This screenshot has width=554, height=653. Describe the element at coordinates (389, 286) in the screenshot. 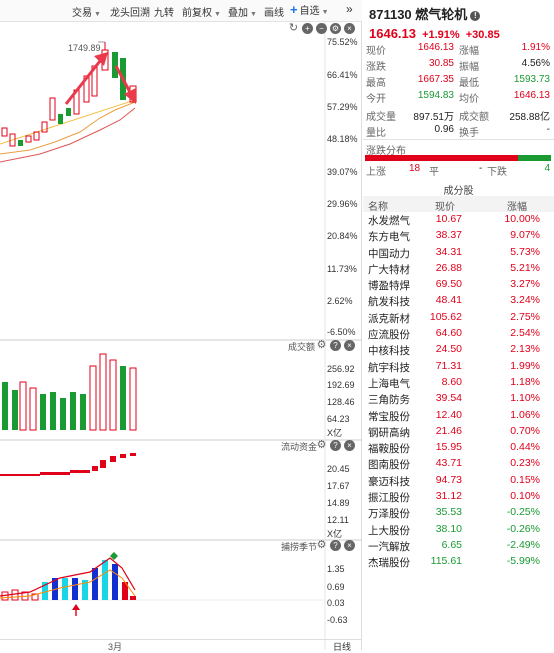

I see `component-name: 博盈特焊` at that location.